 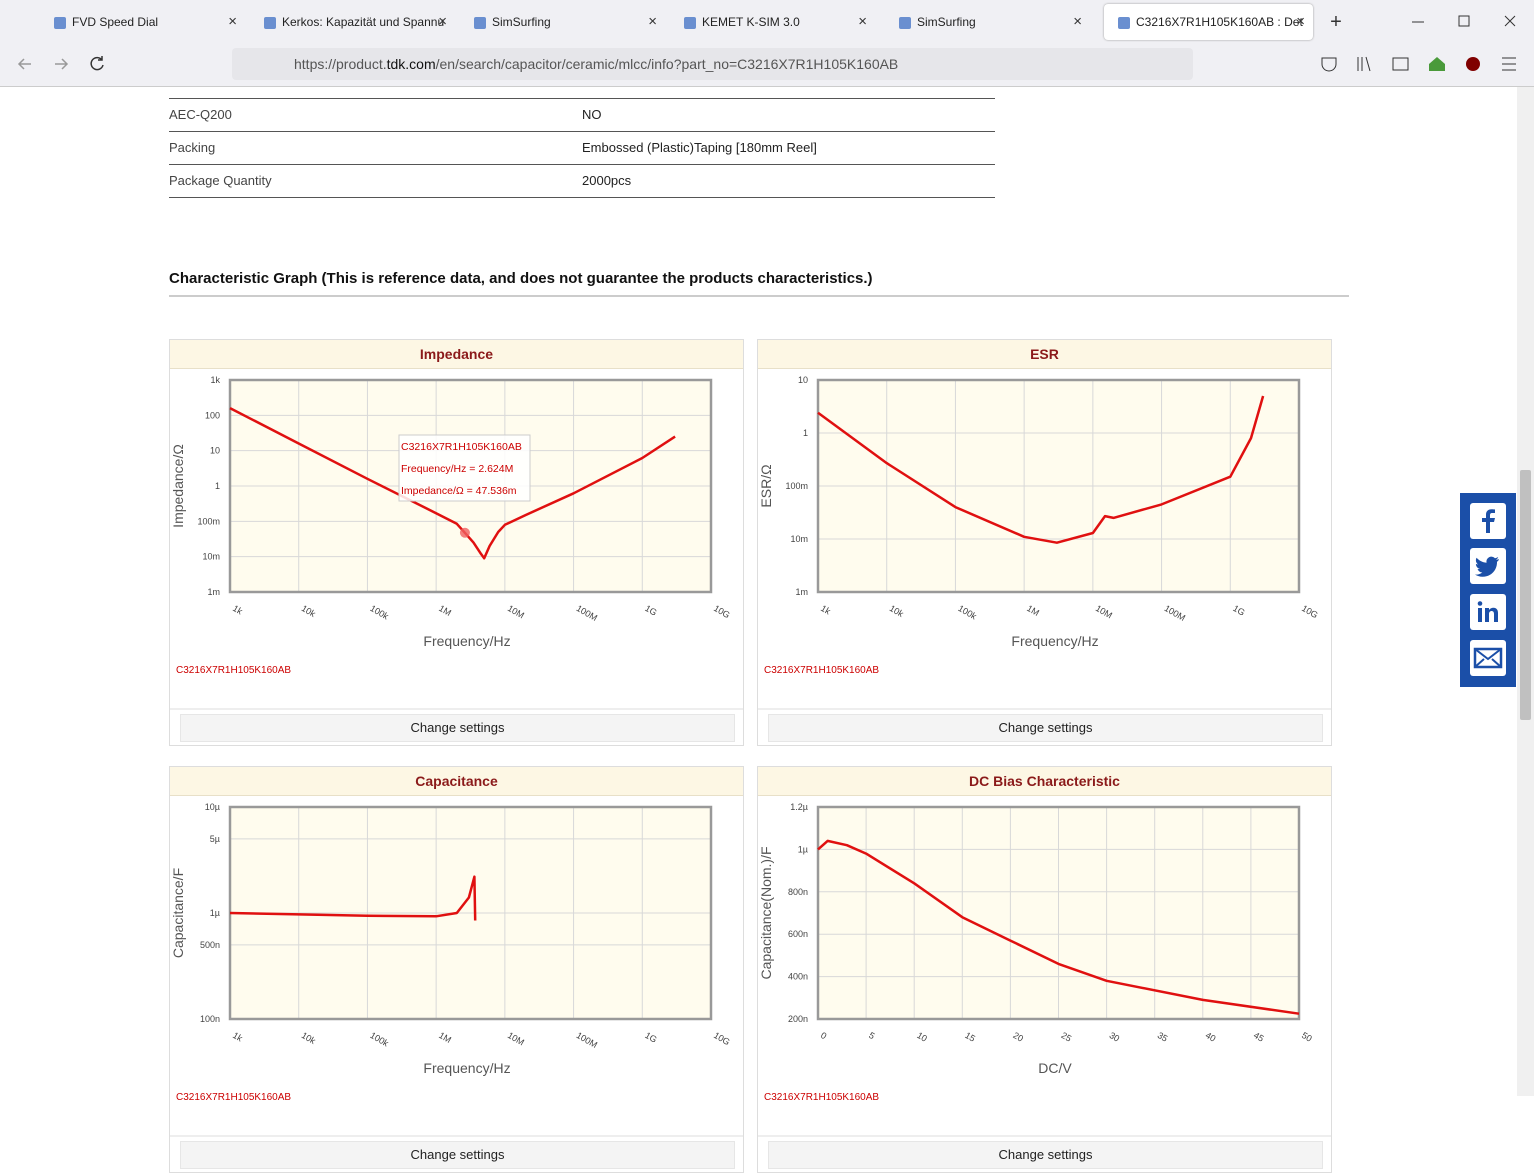 What do you see at coordinates (178, 913) in the screenshot?
I see `y-axis-title: Capacitance/F` at bounding box center [178, 913].